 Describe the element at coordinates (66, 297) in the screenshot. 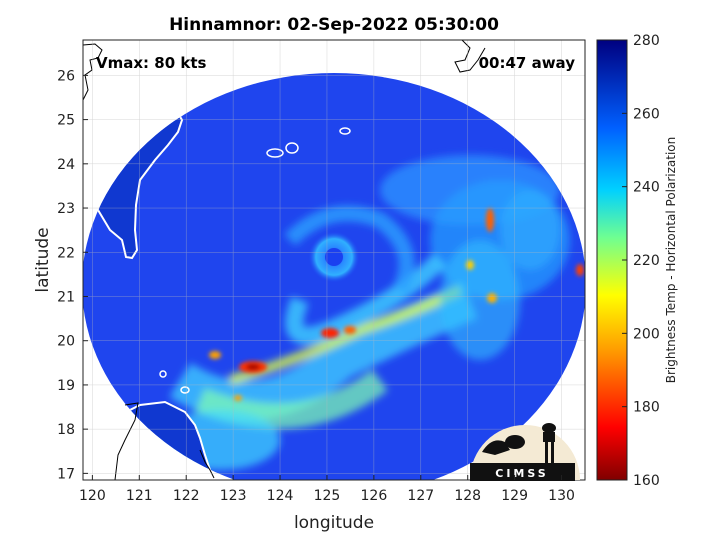

I see `y-tick-label: 21` at that location.